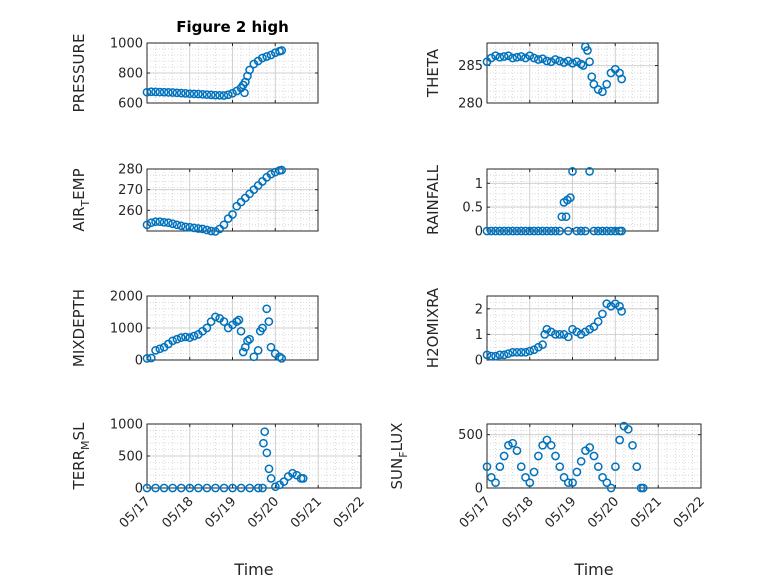  Describe the element at coordinates (130, 170) in the screenshot. I see `y-tick-label: 280` at that location.